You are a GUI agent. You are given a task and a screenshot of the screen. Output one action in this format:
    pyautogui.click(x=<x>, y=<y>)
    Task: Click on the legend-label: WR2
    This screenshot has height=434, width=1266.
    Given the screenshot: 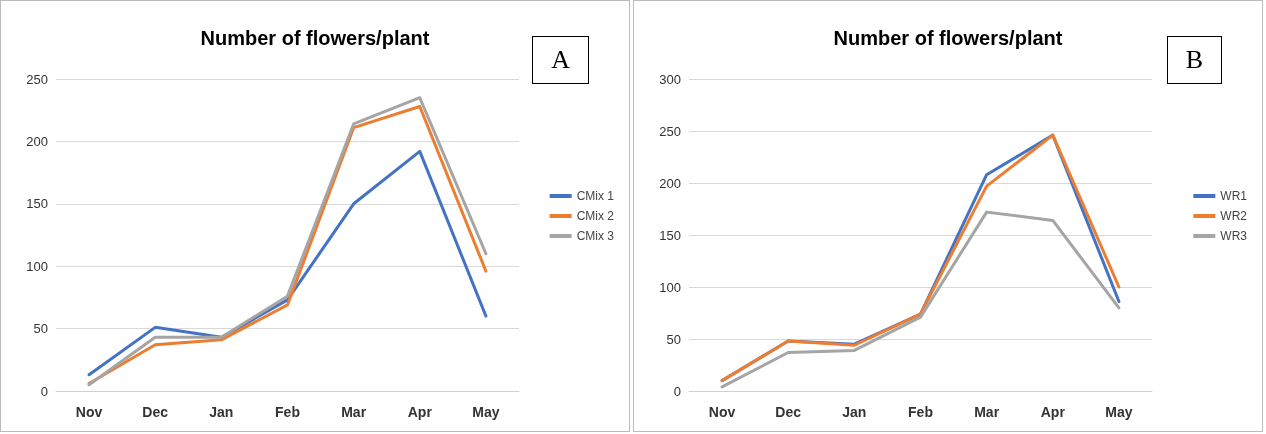 What is the action you would take?
    pyautogui.click(x=1234, y=216)
    